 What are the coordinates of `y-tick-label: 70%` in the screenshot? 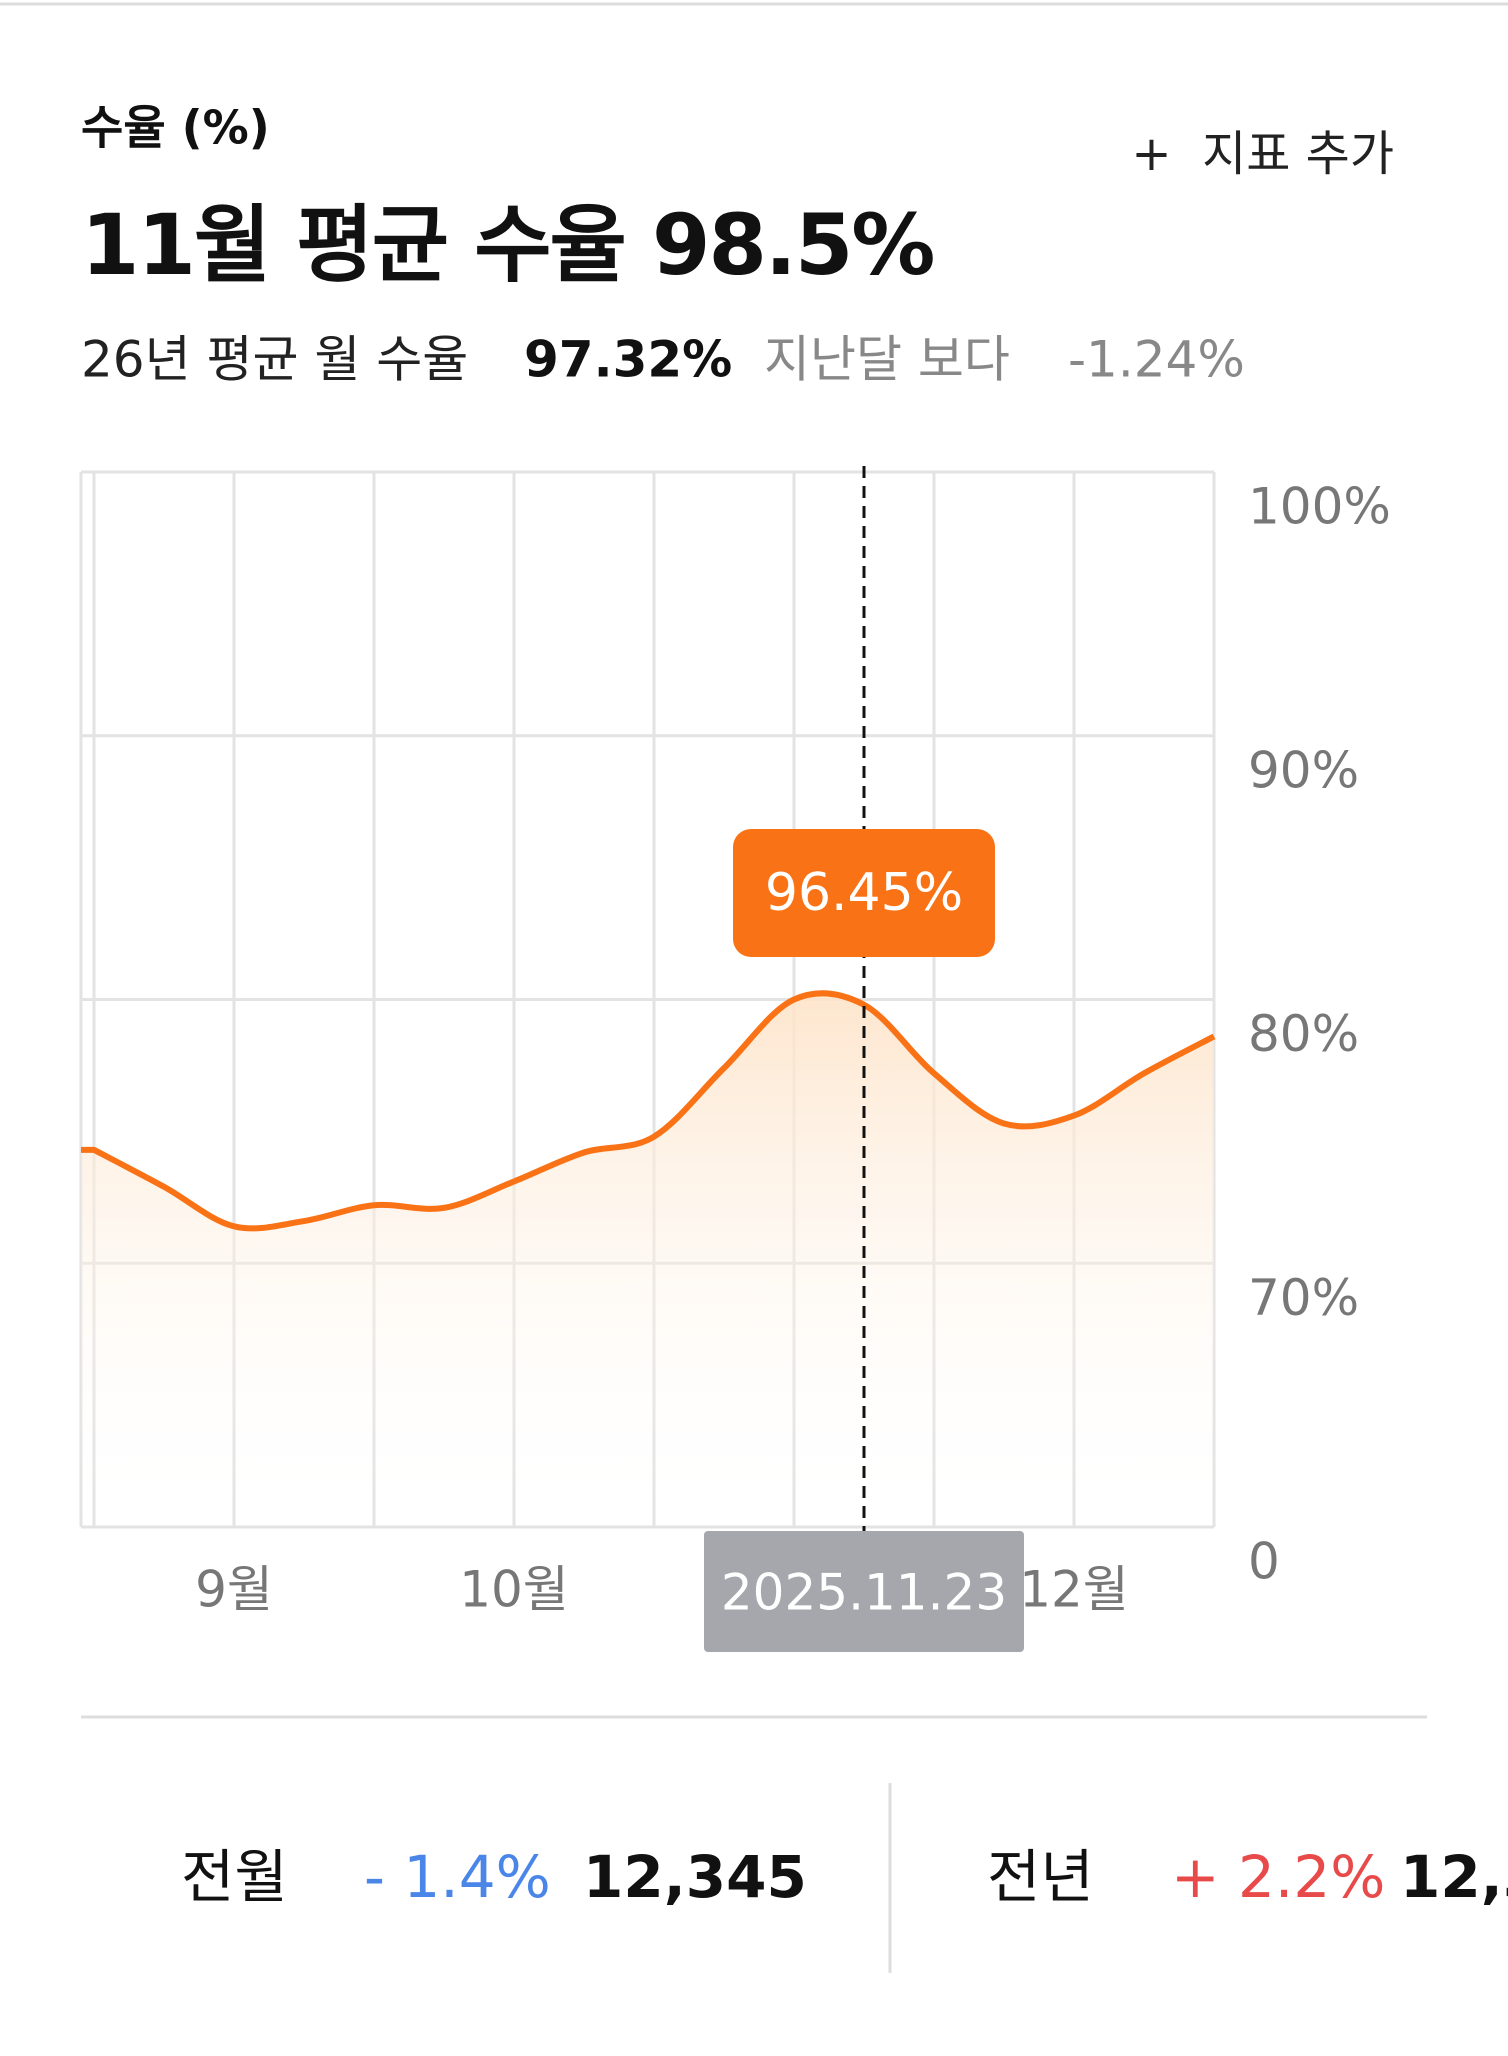 It's located at (1303, 1298).